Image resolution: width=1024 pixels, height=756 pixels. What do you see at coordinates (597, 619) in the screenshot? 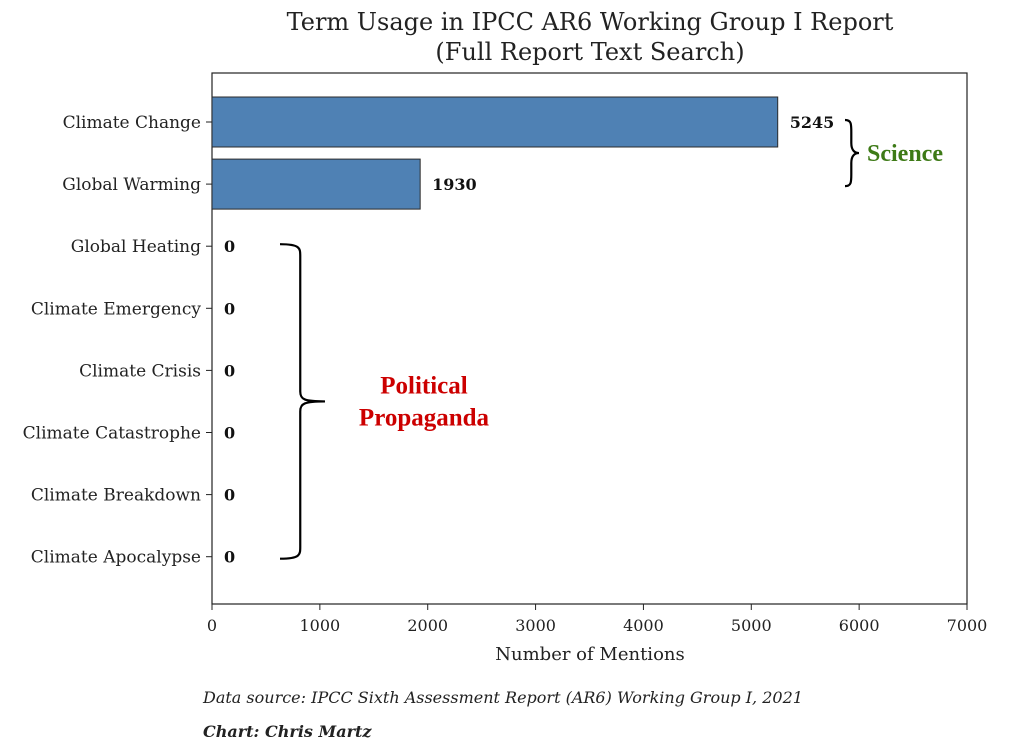
I see `x-ticks: 0 1000 2000 3000 4000 5000 6000 7000` at bounding box center [597, 619].